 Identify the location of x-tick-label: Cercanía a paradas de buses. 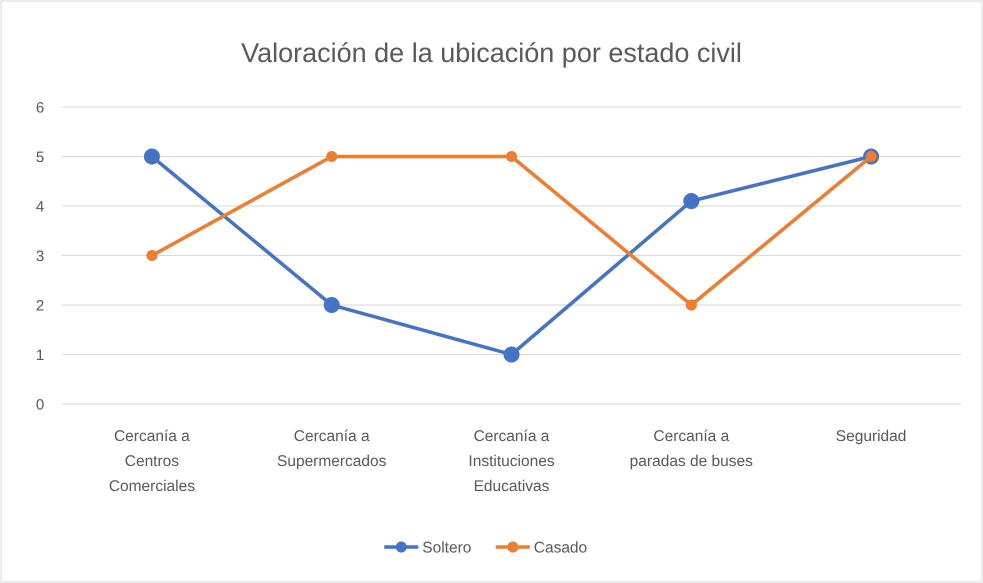
(692, 449).